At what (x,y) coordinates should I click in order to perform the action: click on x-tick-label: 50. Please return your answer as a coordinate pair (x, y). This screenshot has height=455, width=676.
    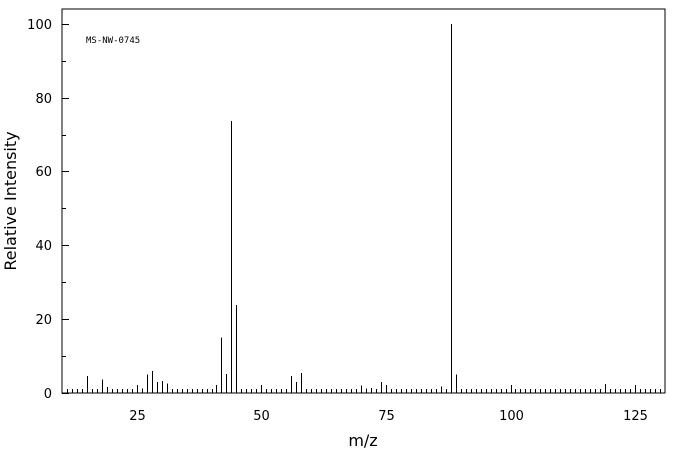
    Looking at the image, I should click on (261, 416).